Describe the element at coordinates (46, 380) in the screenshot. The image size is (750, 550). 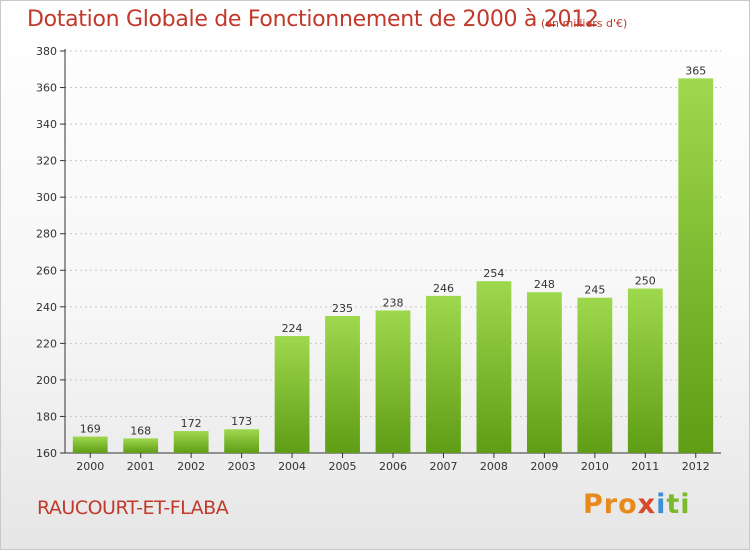
I see `y-tick-label: 200` at that location.